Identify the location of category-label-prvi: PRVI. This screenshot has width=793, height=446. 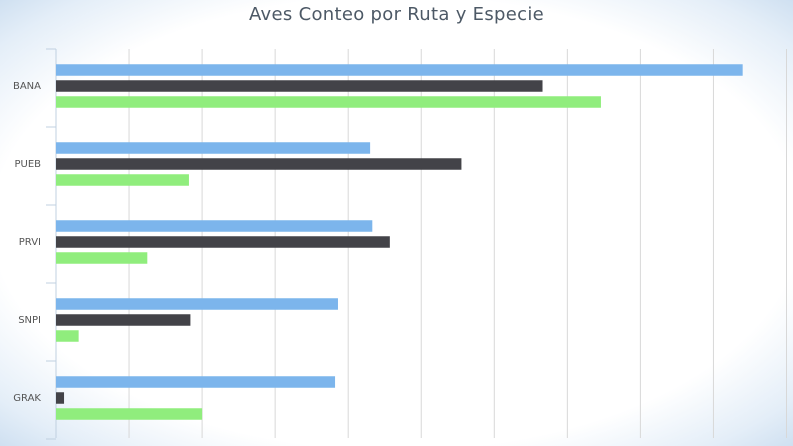
(30, 242).